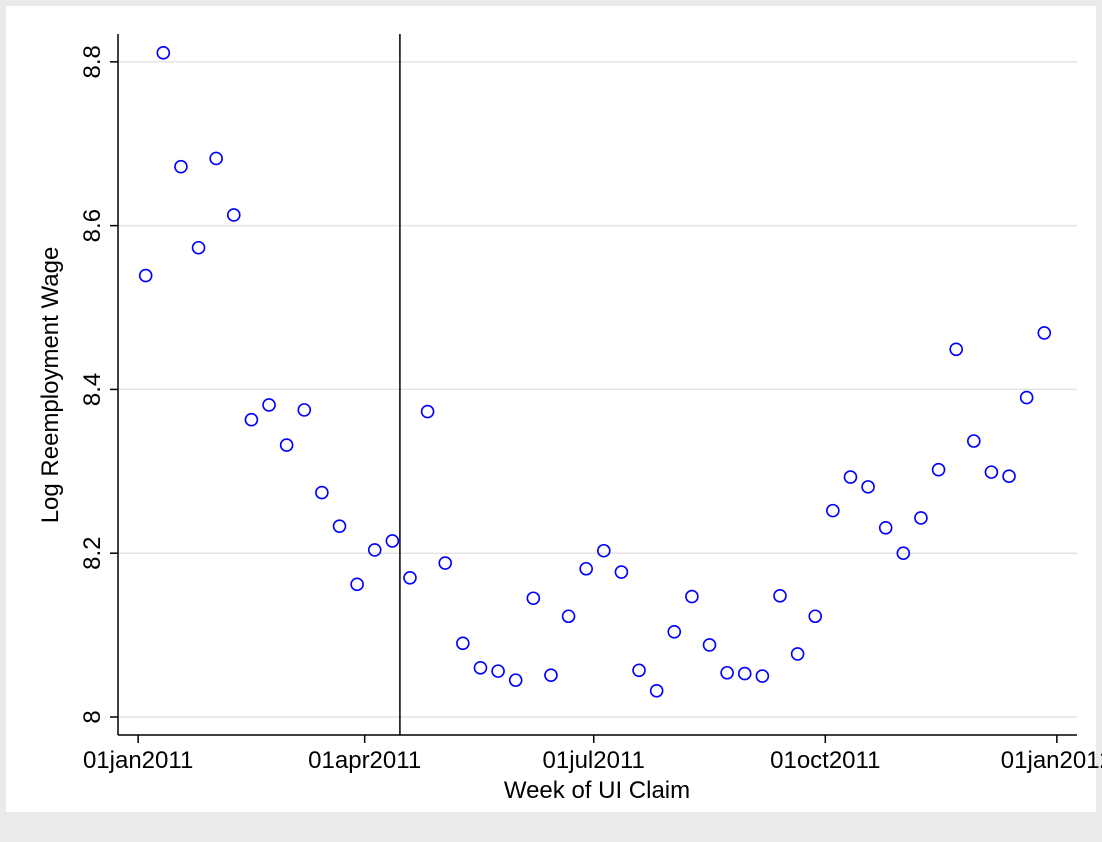 The width and height of the screenshot is (1102, 842). What do you see at coordinates (597, 790) in the screenshot?
I see `x-axis-label: Week of UI Claim` at bounding box center [597, 790].